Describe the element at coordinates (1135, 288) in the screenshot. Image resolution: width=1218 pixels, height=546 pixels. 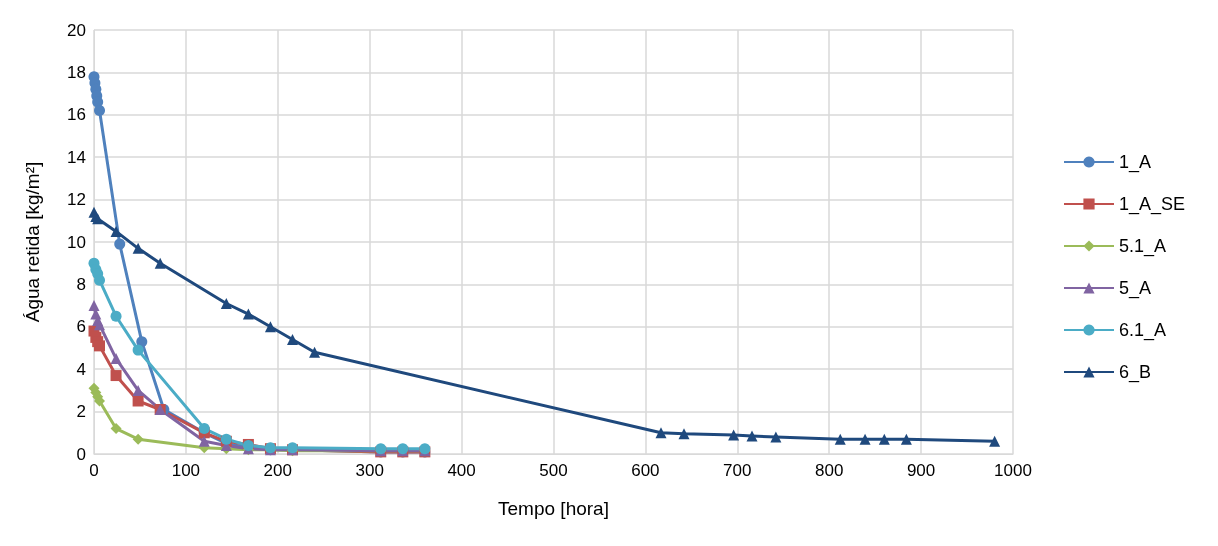
I see `legend-label: 5_A` at that location.